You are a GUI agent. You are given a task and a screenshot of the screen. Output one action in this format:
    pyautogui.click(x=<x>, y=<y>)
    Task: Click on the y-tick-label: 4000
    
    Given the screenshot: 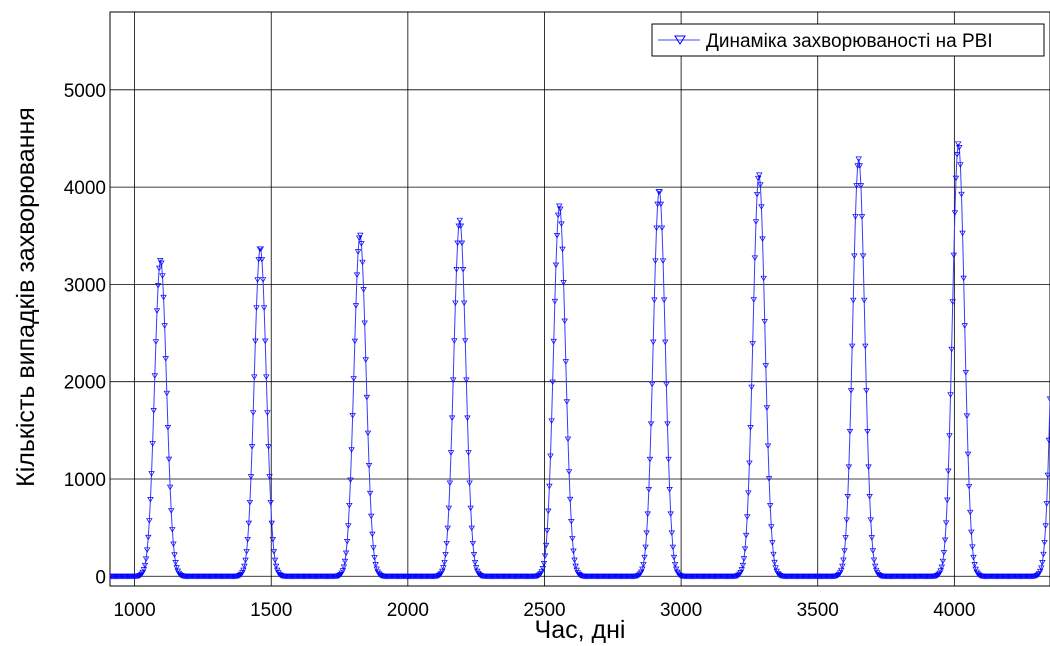 What is the action you would take?
    pyautogui.click(x=85, y=188)
    